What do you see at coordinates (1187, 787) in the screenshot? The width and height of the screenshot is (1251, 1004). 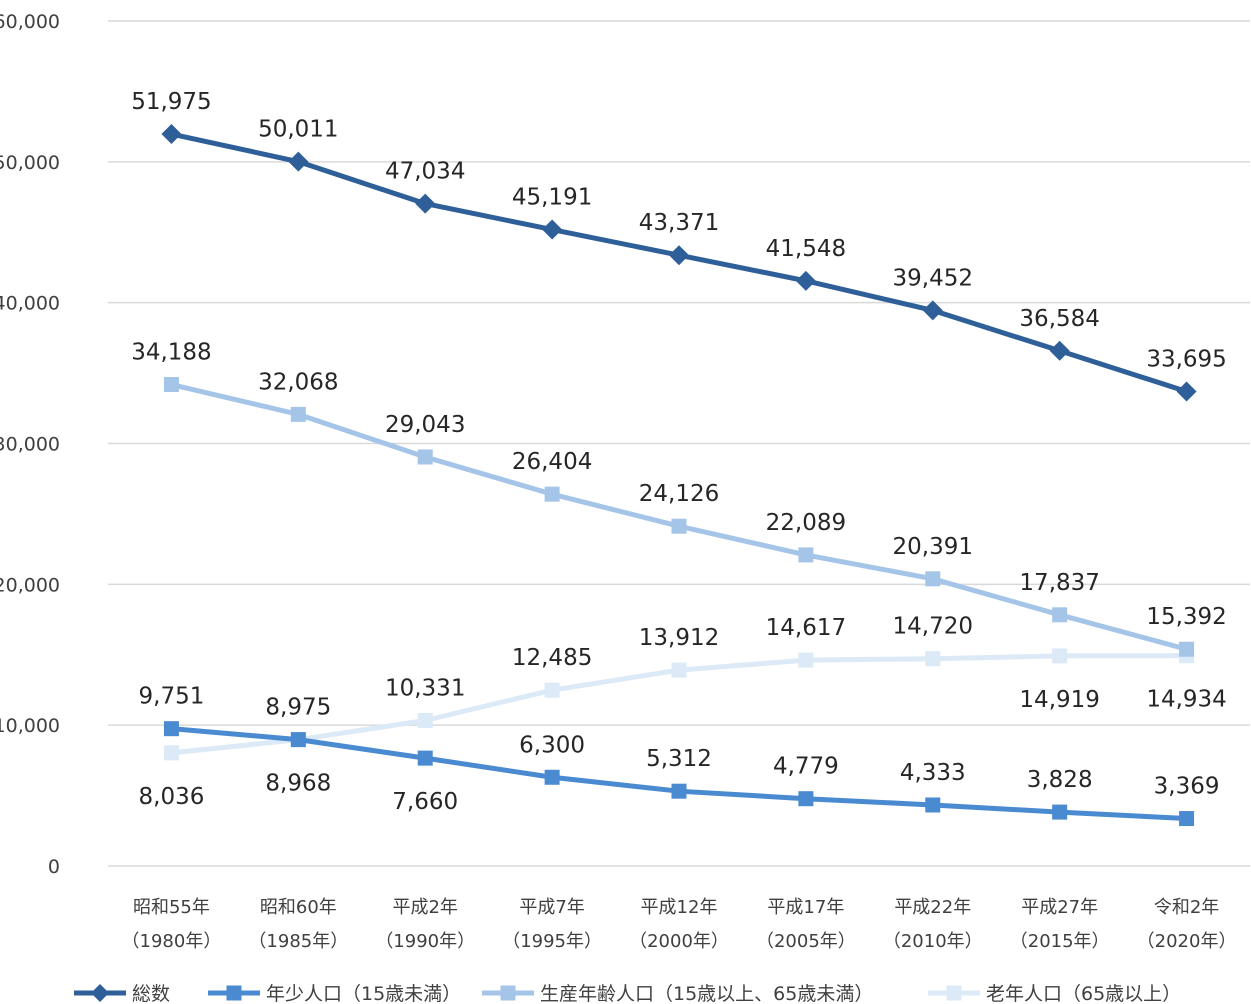 I see `data-label: 3,369` at bounding box center [1187, 787].